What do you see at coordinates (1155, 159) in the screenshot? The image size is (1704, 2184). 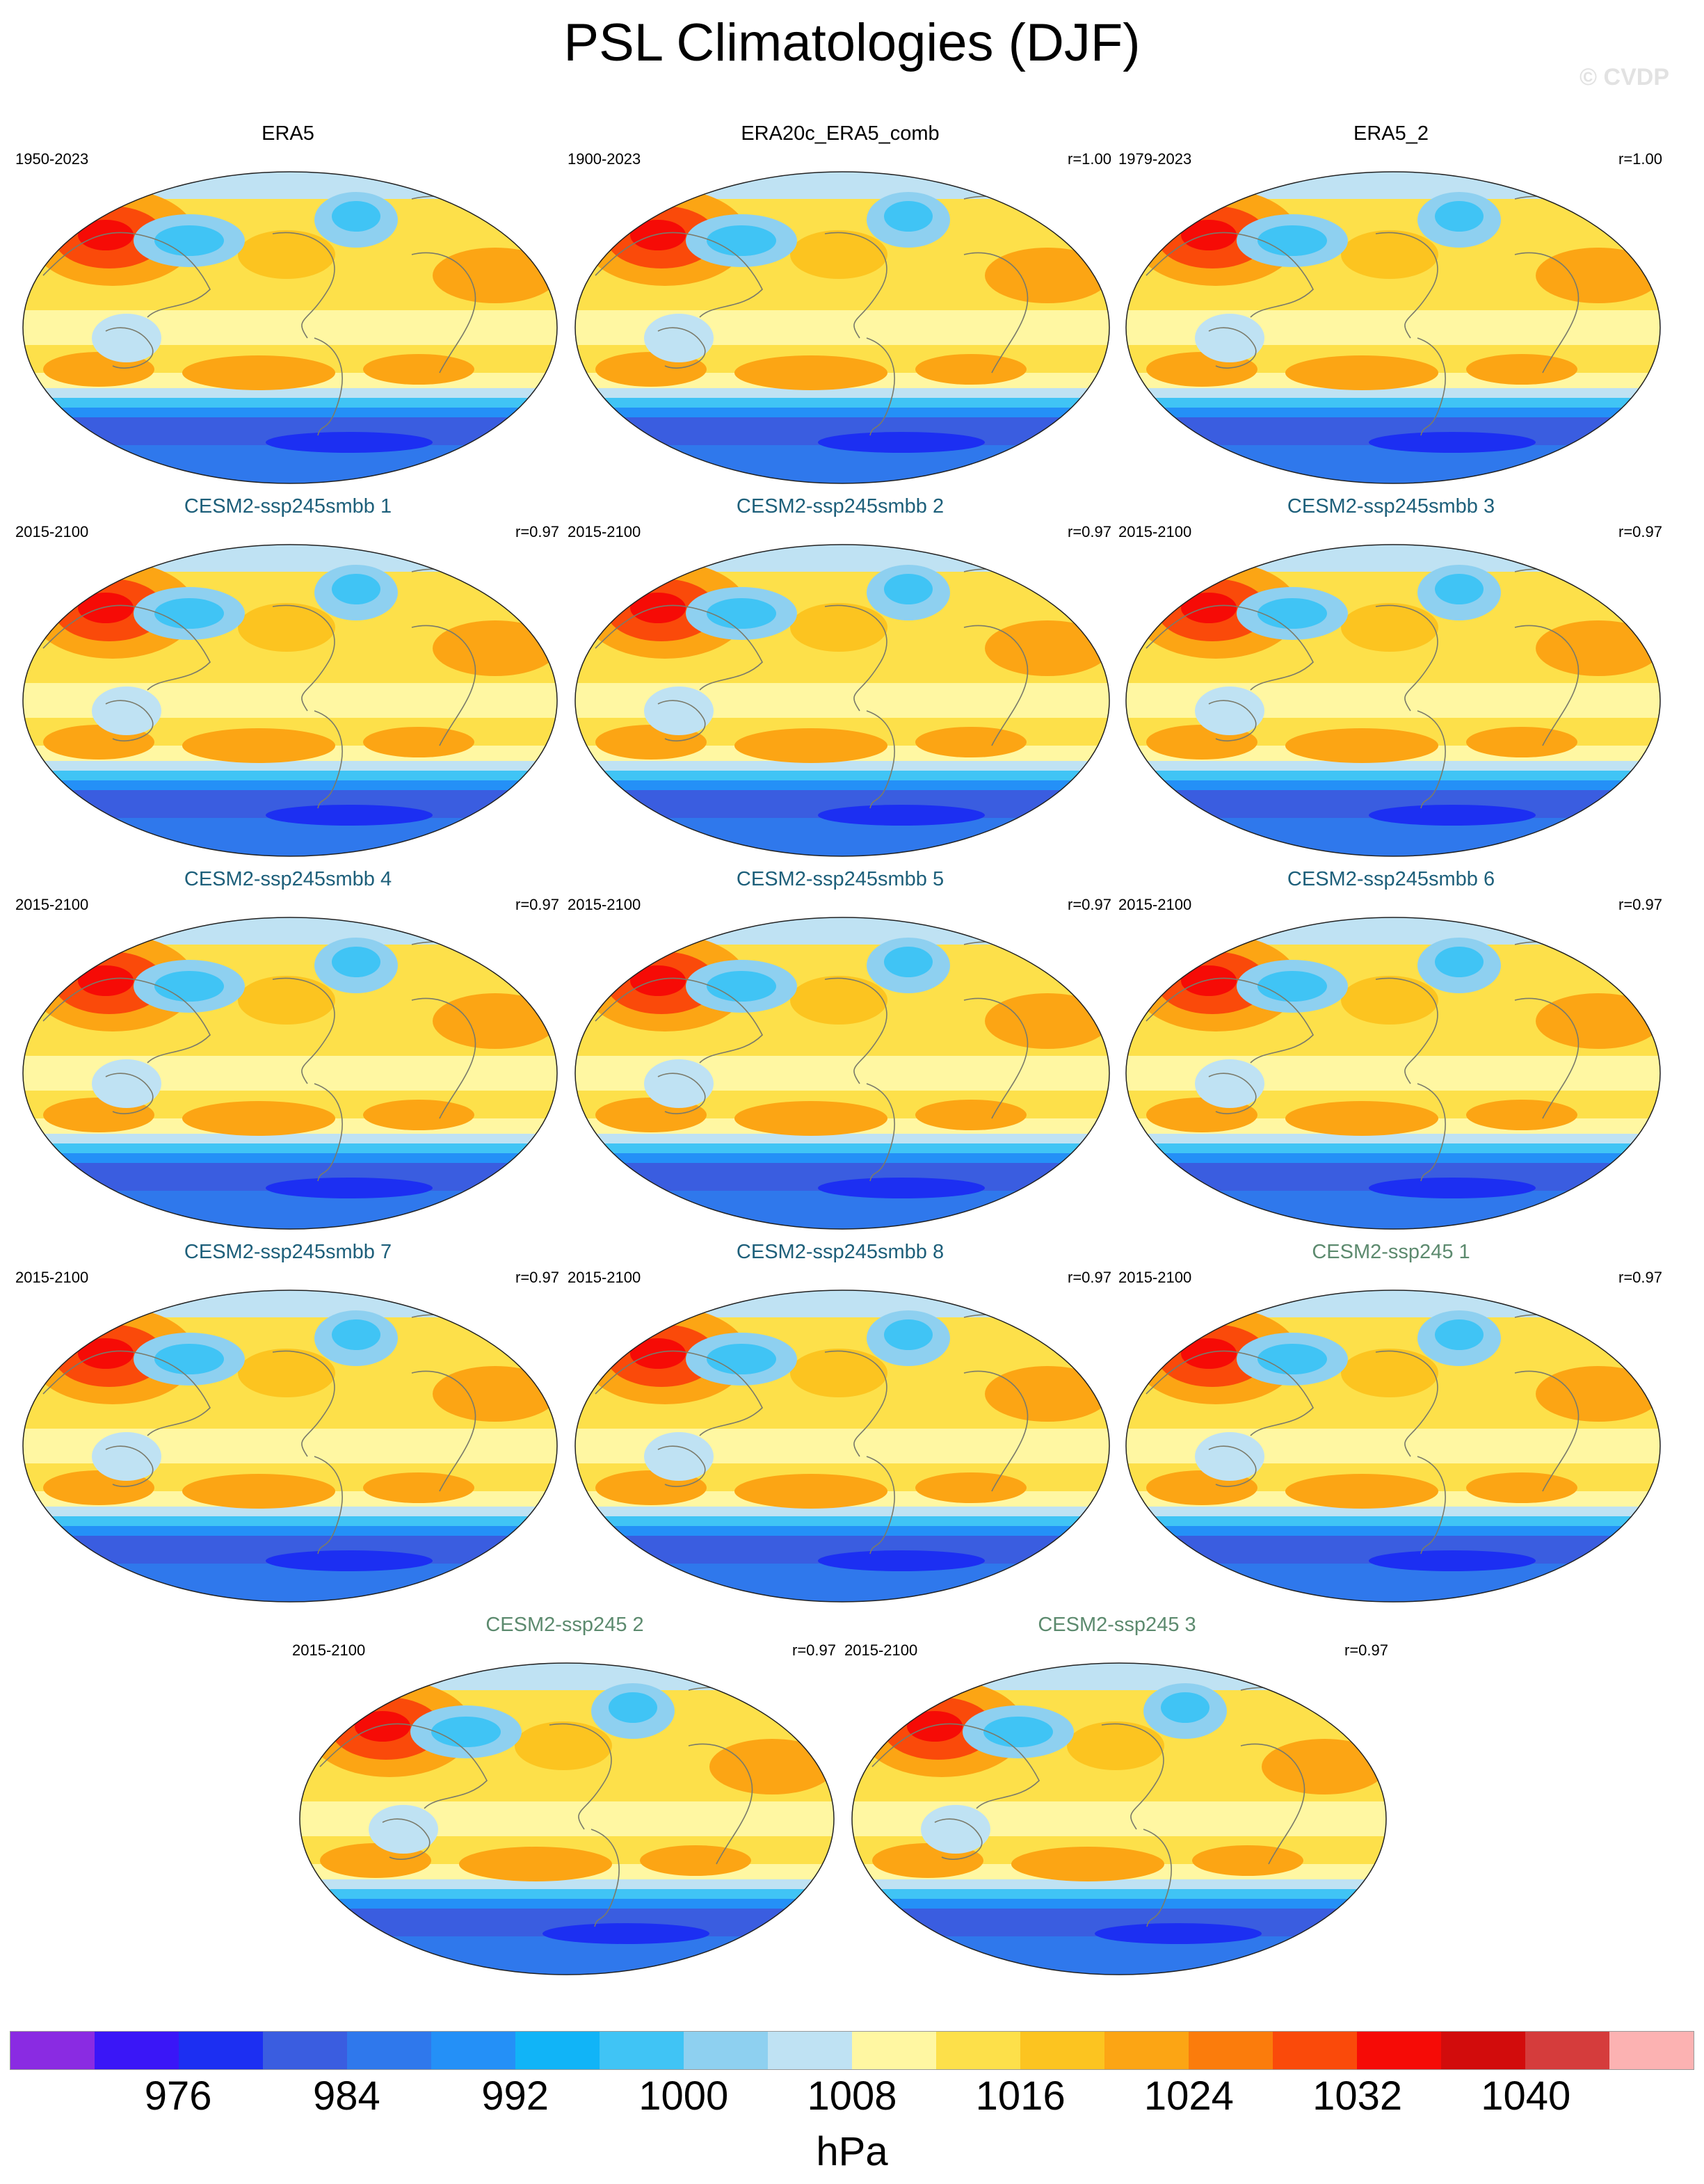 I see `panel-years: 1979-2023` at bounding box center [1155, 159].